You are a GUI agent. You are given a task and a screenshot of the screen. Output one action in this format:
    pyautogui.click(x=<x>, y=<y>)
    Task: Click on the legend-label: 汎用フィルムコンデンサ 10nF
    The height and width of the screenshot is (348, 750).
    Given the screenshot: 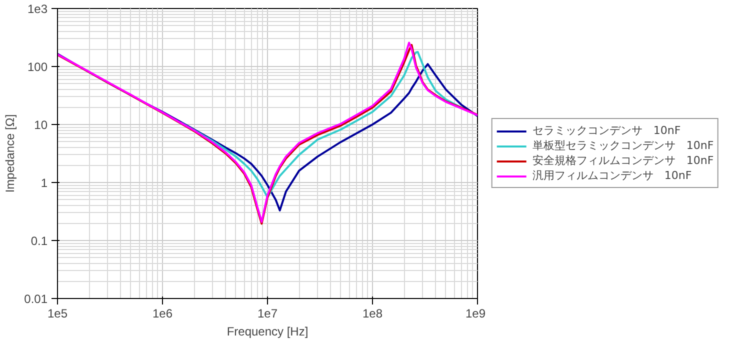 What is the action you would take?
    pyautogui.click(x=612, y=175)
    